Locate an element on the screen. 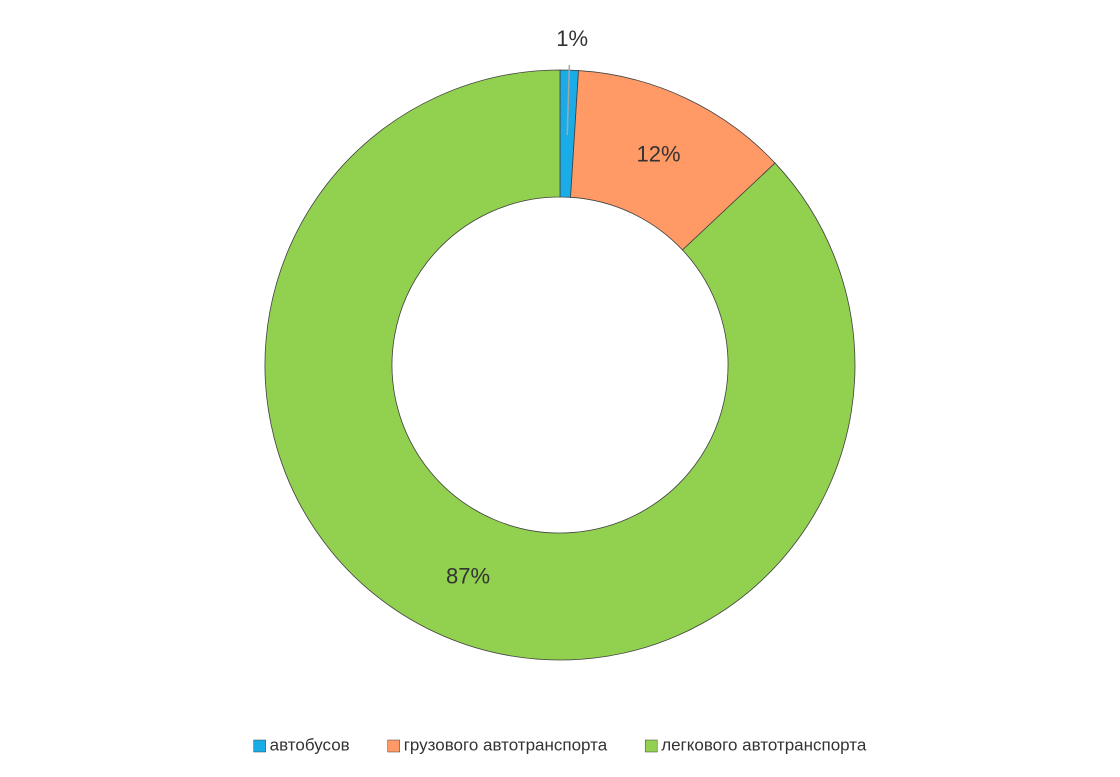 Image resolution: width=1120 pixels, height=777 pixels. legend-label: грузового автотранспорта is located at coordinates (506, 744).